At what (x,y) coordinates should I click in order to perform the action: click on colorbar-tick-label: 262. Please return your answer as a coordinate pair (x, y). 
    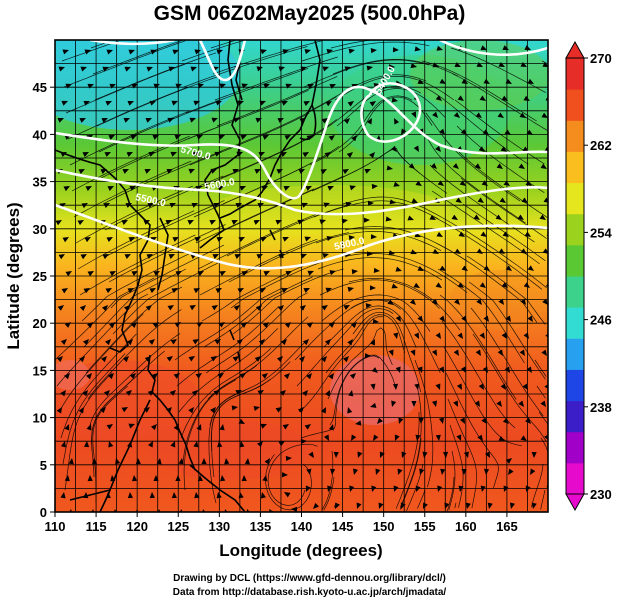
    Looking at the image, I should click on (601, 145).